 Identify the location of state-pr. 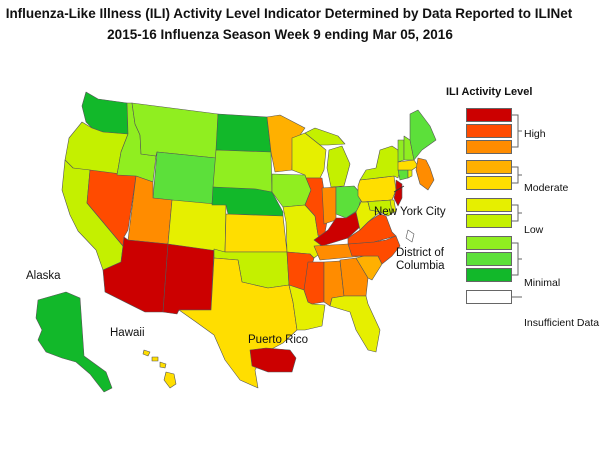
(273, 360).